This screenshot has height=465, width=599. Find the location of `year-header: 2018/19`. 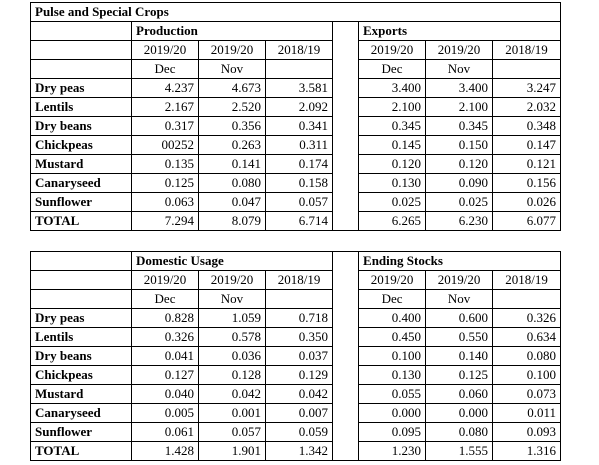

year-header: 2018/19 is located at coordinates (299, 50).